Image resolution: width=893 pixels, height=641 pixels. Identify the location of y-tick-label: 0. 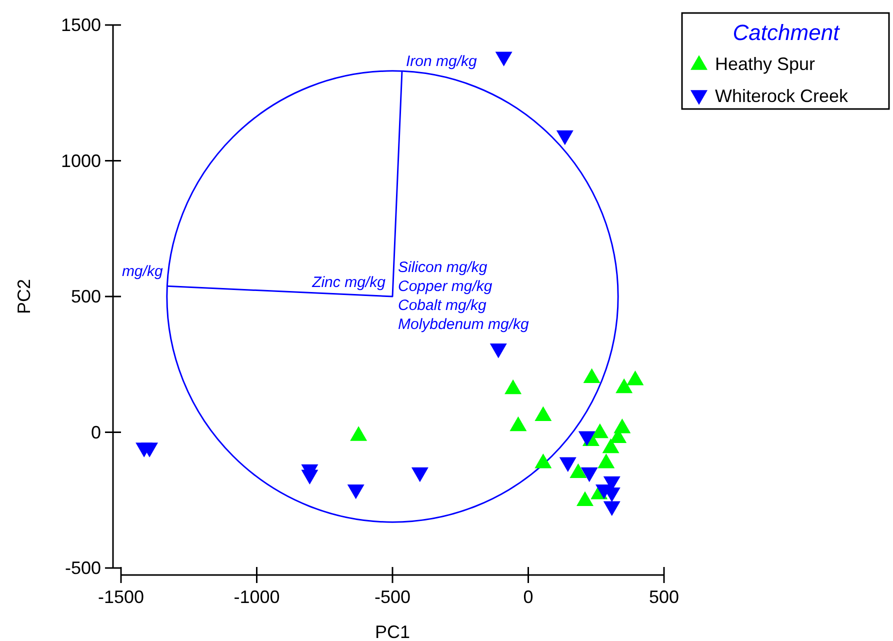
(95, 432).